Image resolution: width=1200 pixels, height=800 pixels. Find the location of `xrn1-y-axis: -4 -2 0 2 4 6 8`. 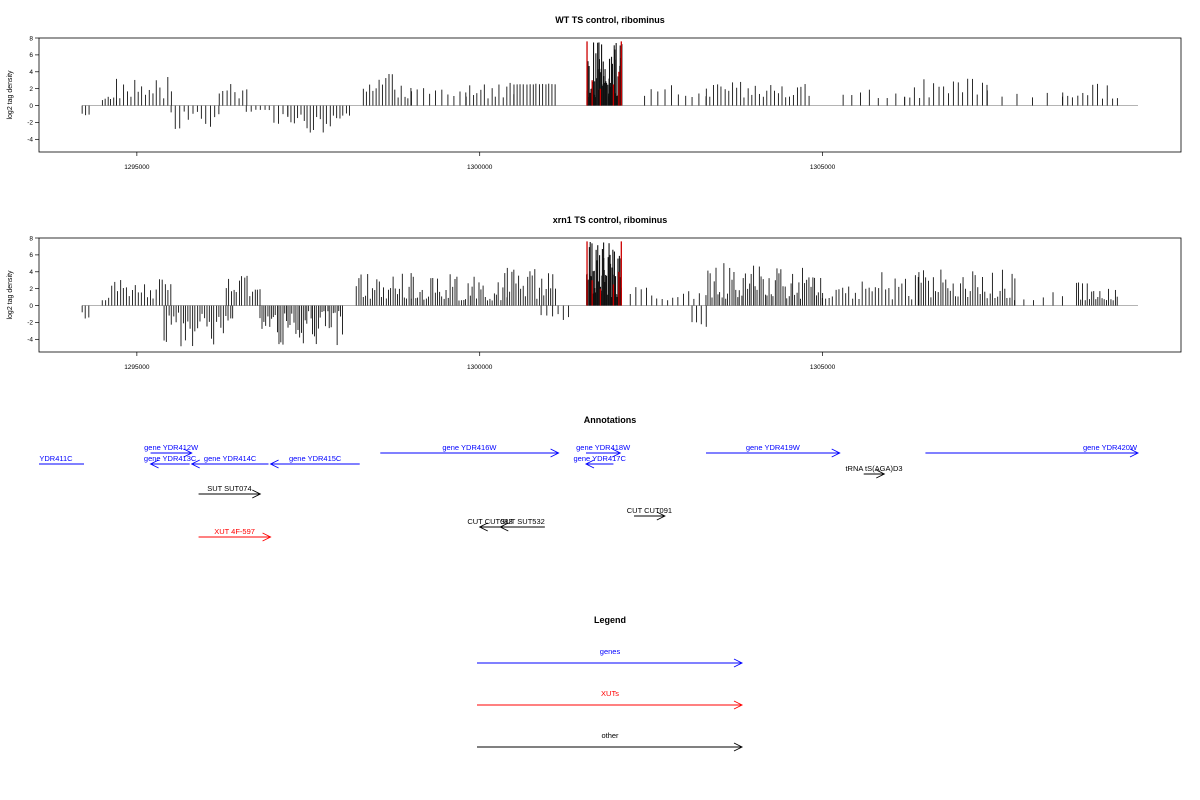

xrn1-y-axis: -4 -2 0 2 4 6 8 is located at coordinates (33, 289).